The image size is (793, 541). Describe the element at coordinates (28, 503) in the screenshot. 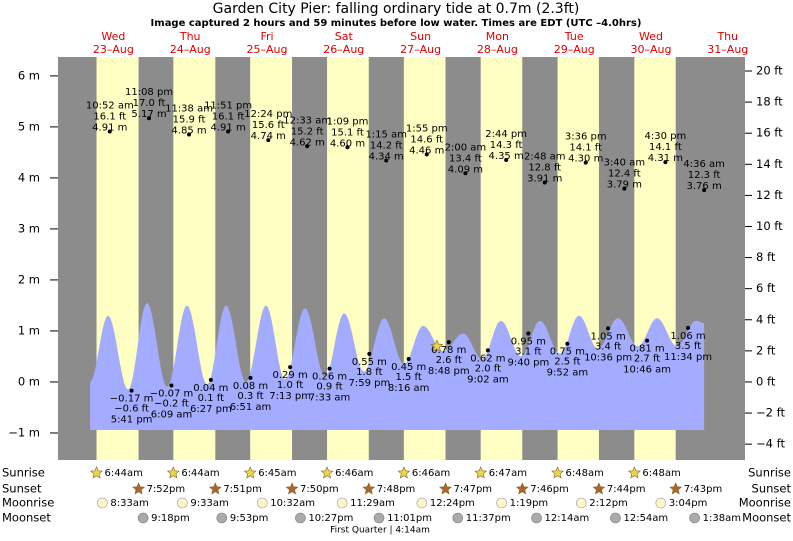

I see `row-label-left: Moonrise` at that location.